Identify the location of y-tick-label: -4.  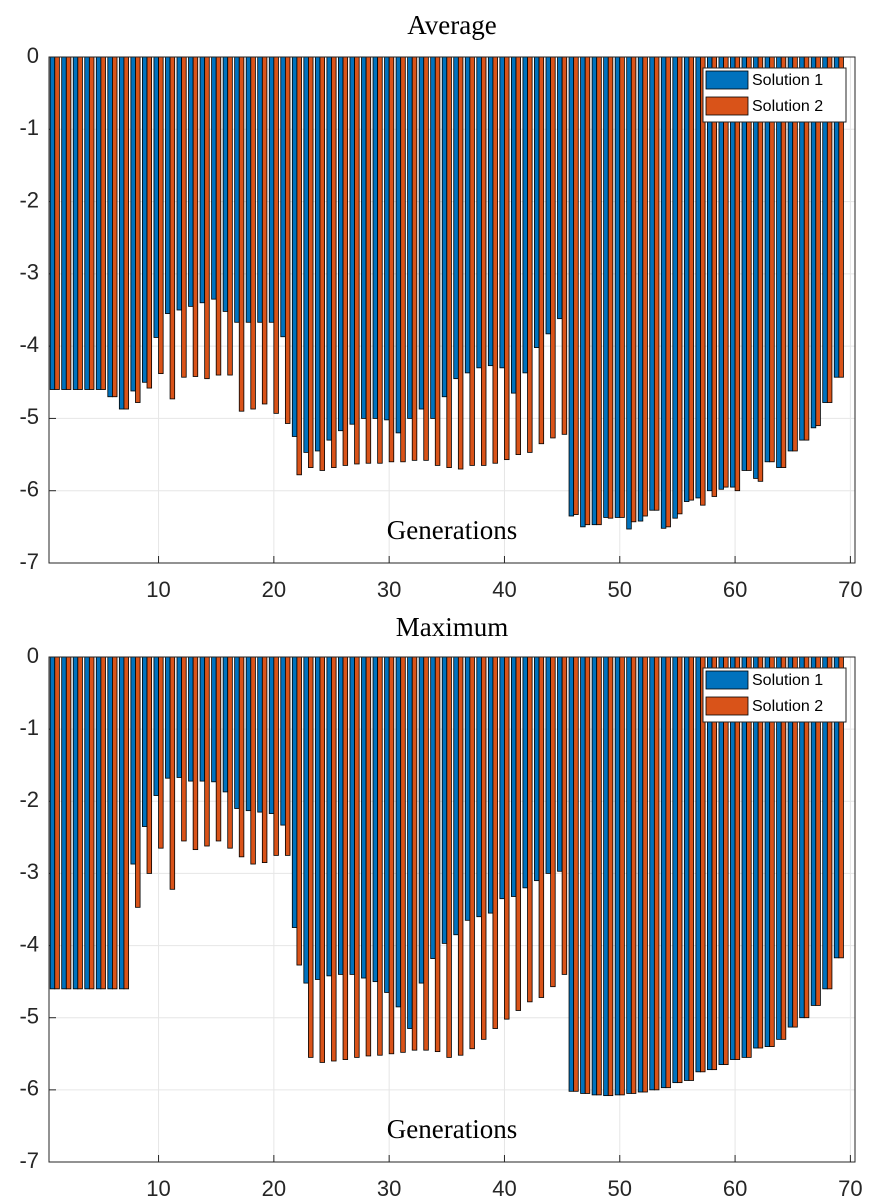
(29, 344).